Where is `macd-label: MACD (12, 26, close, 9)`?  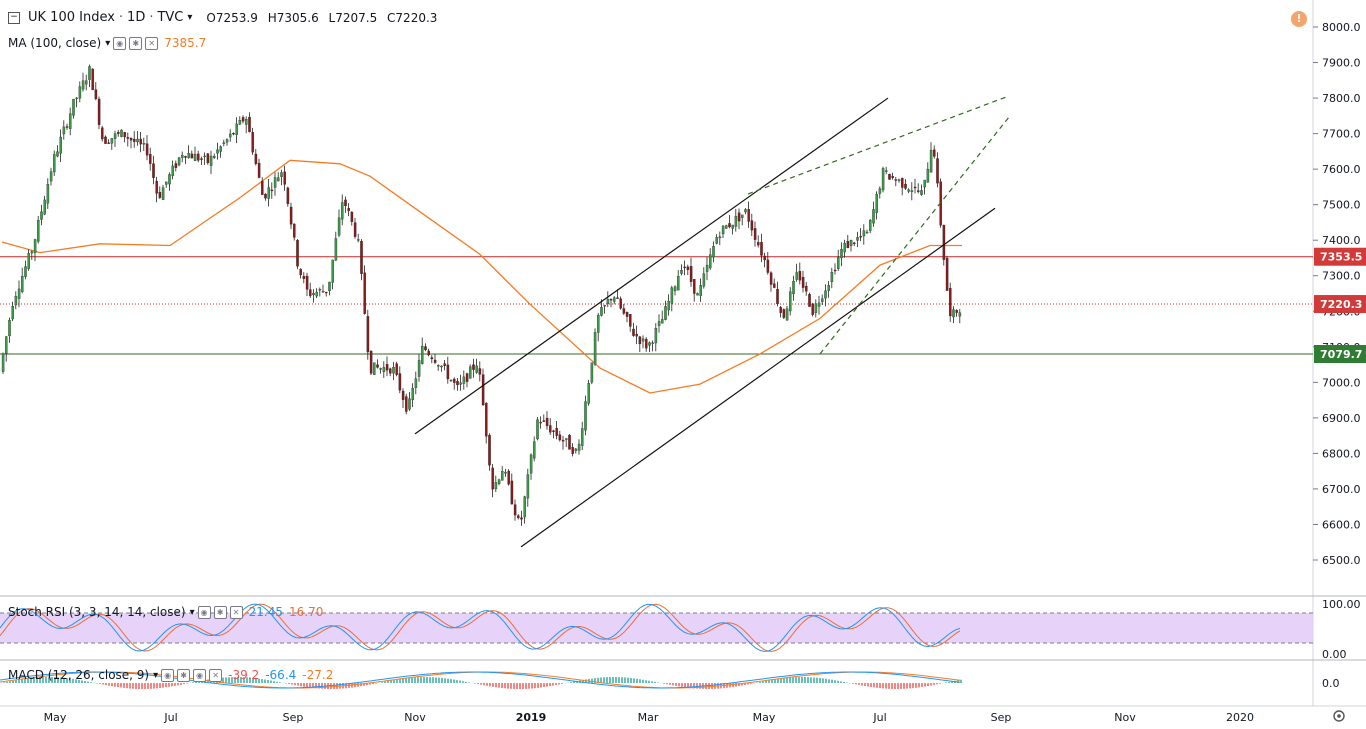
macd-label: MACD (12, 26, close, 9) is located at coordinates (78, 675).